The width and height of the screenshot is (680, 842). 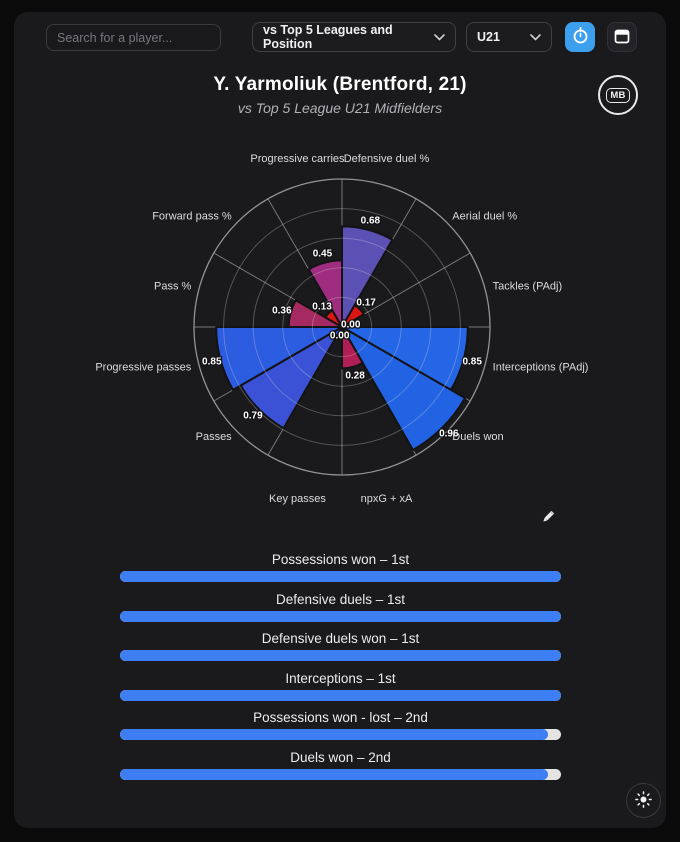 I want to click on stopwatch-icon, so click(x=580, y=36).